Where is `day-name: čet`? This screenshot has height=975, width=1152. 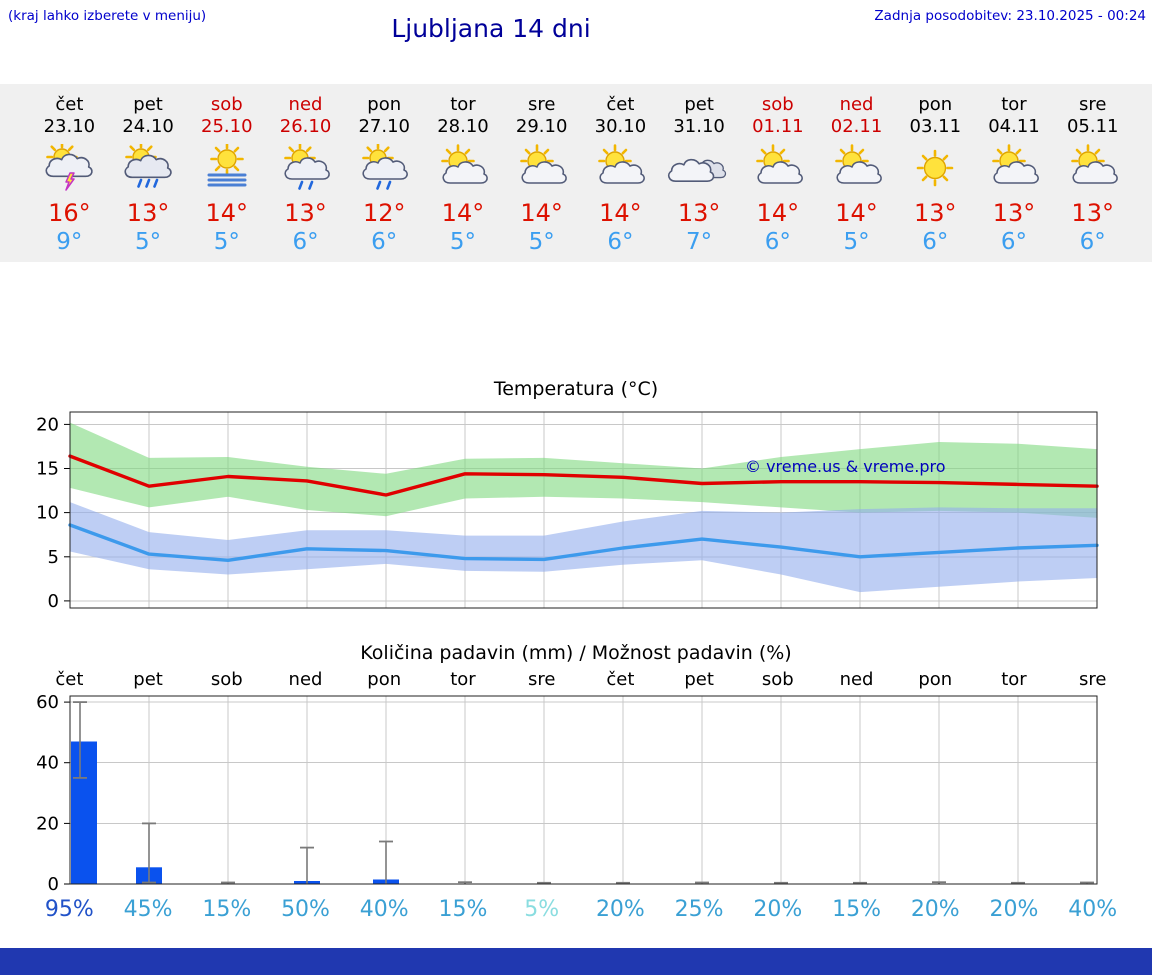
day-name: čet is located at coordinates (620, 104).